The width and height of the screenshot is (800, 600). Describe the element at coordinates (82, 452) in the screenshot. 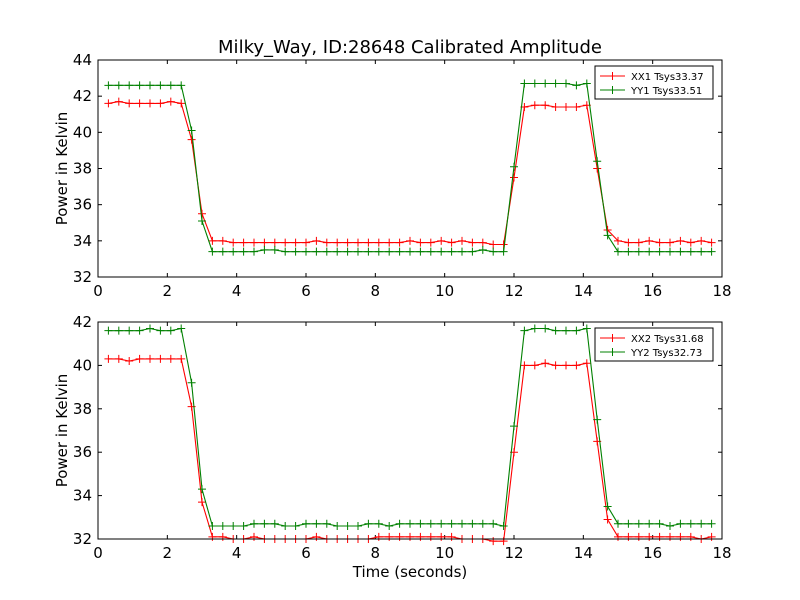

I see `y-tick-label: 36` at that location.